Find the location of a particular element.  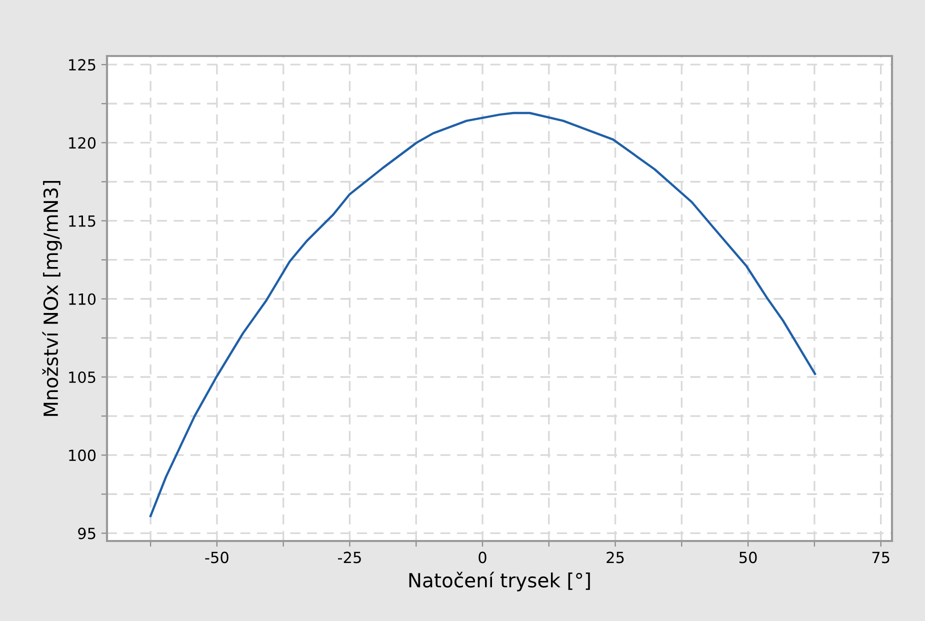

x-tick-label: -50 is located at coordinates (216, 558).